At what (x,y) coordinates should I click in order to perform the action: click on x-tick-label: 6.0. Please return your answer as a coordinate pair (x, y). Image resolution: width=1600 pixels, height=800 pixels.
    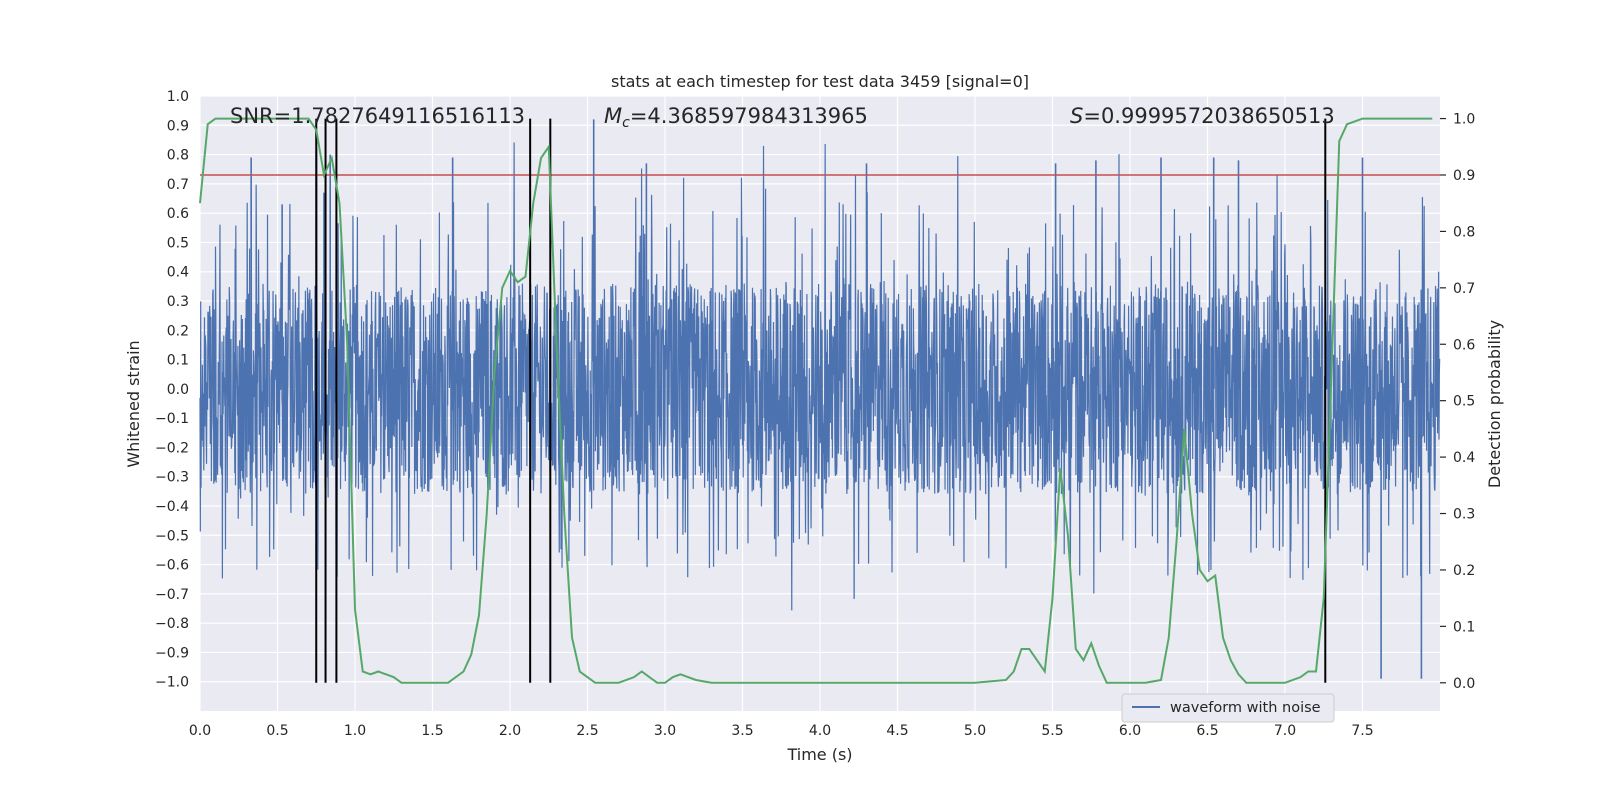
    Looking at the image, I should click on (1130, 731).